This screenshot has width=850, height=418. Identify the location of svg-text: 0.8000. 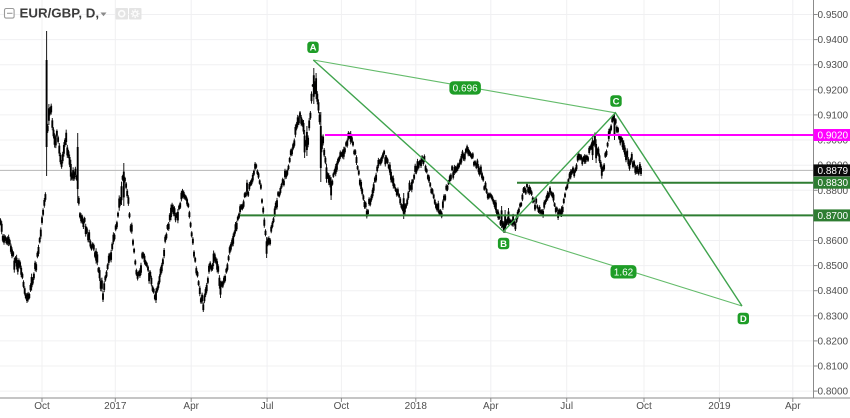
(833, 392).